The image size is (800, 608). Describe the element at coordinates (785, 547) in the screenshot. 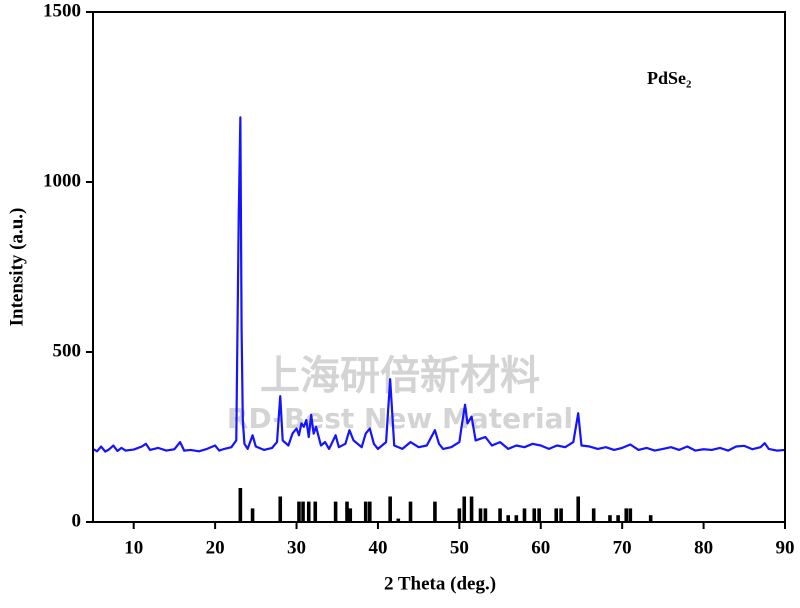

I see `x-tick-label: 90` at that location.